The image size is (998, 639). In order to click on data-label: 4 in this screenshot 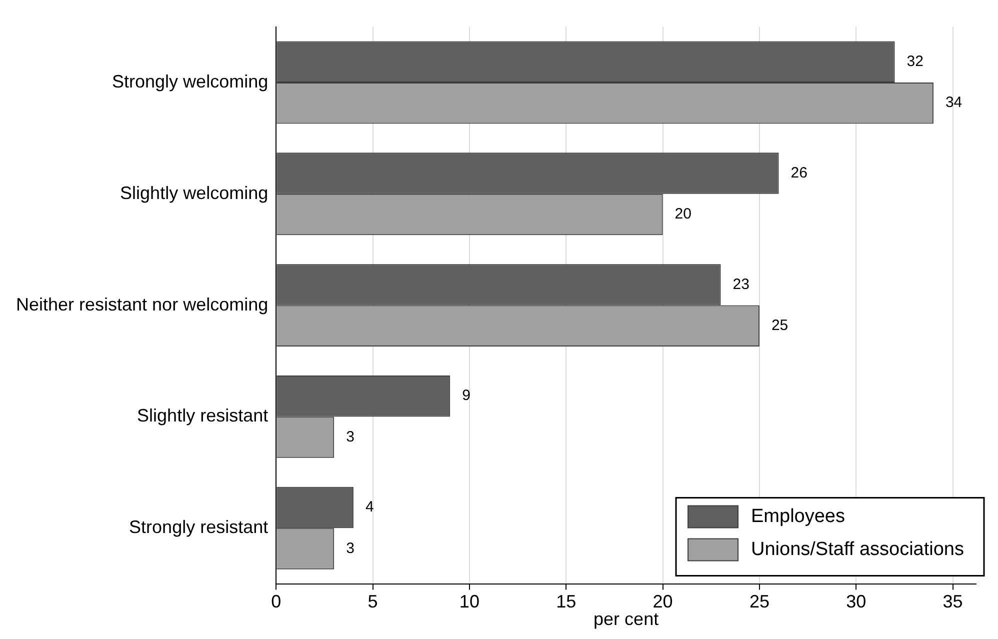, I will do `click(369, 507)`.